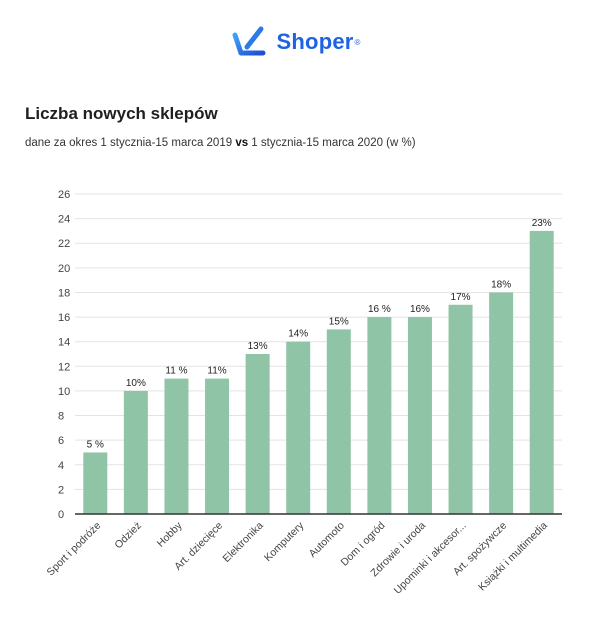 The width and height of the screenshot is (591, 627). What do you see at coordinates (513, 557) in the screenshot?
I see `x-tick-label: Książki i multimedia` at bounding box center [513, 557].